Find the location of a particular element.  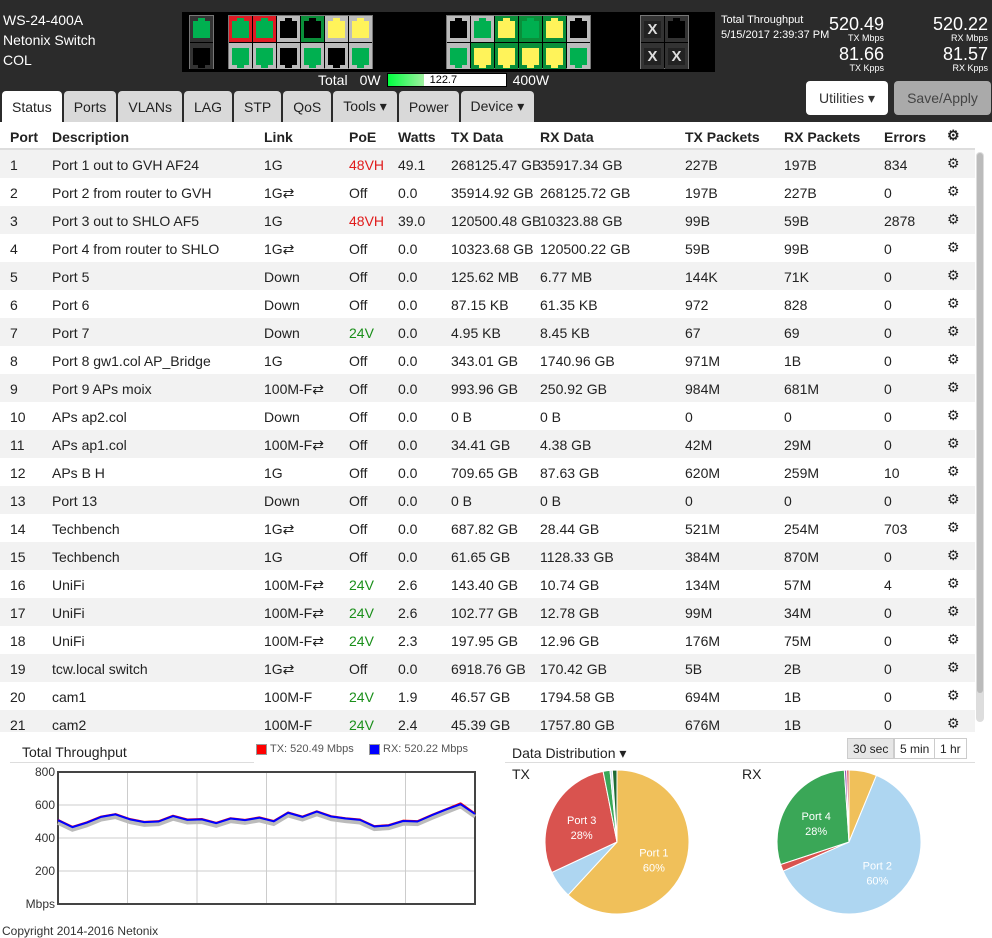

tab-status: Status is located at coordinates (32, 106).